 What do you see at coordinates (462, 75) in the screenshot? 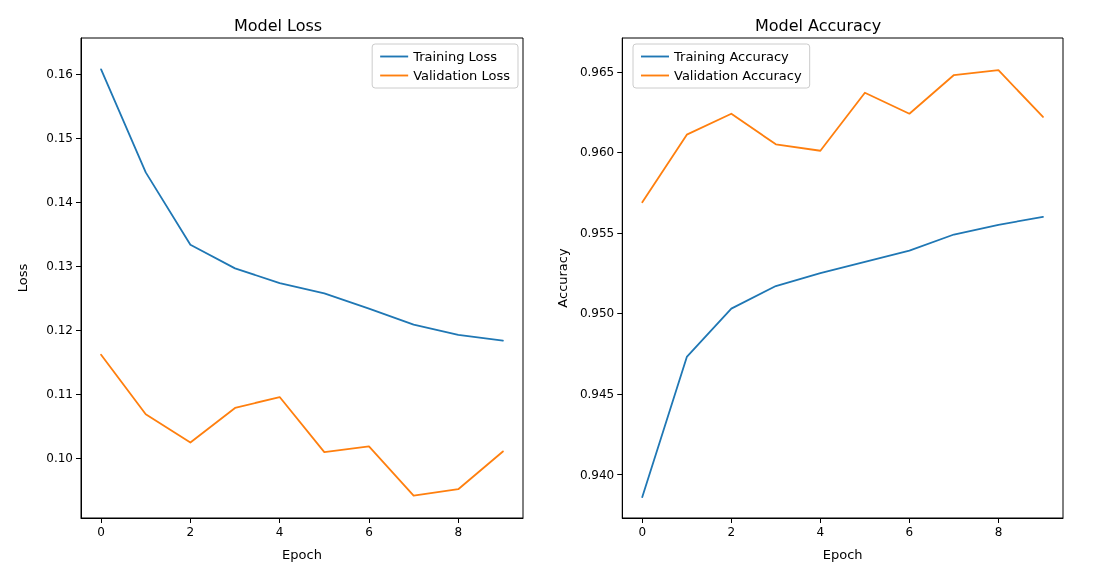
I see `legend-label: Validation Loss` at bounding box center [462, 75].